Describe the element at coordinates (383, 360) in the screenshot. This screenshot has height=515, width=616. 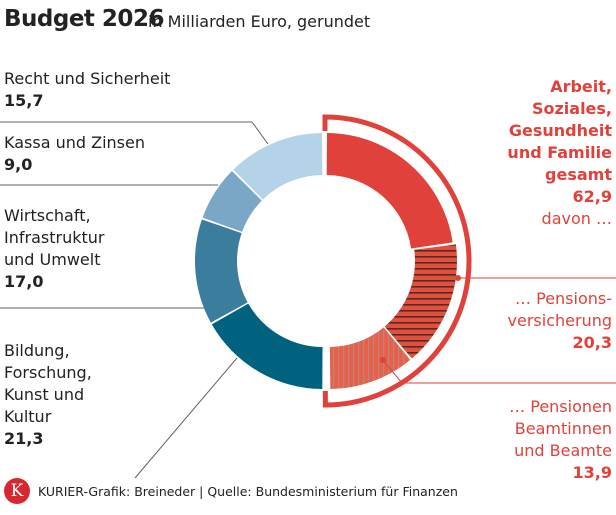
I see `leader-beamte-dot` at that location.